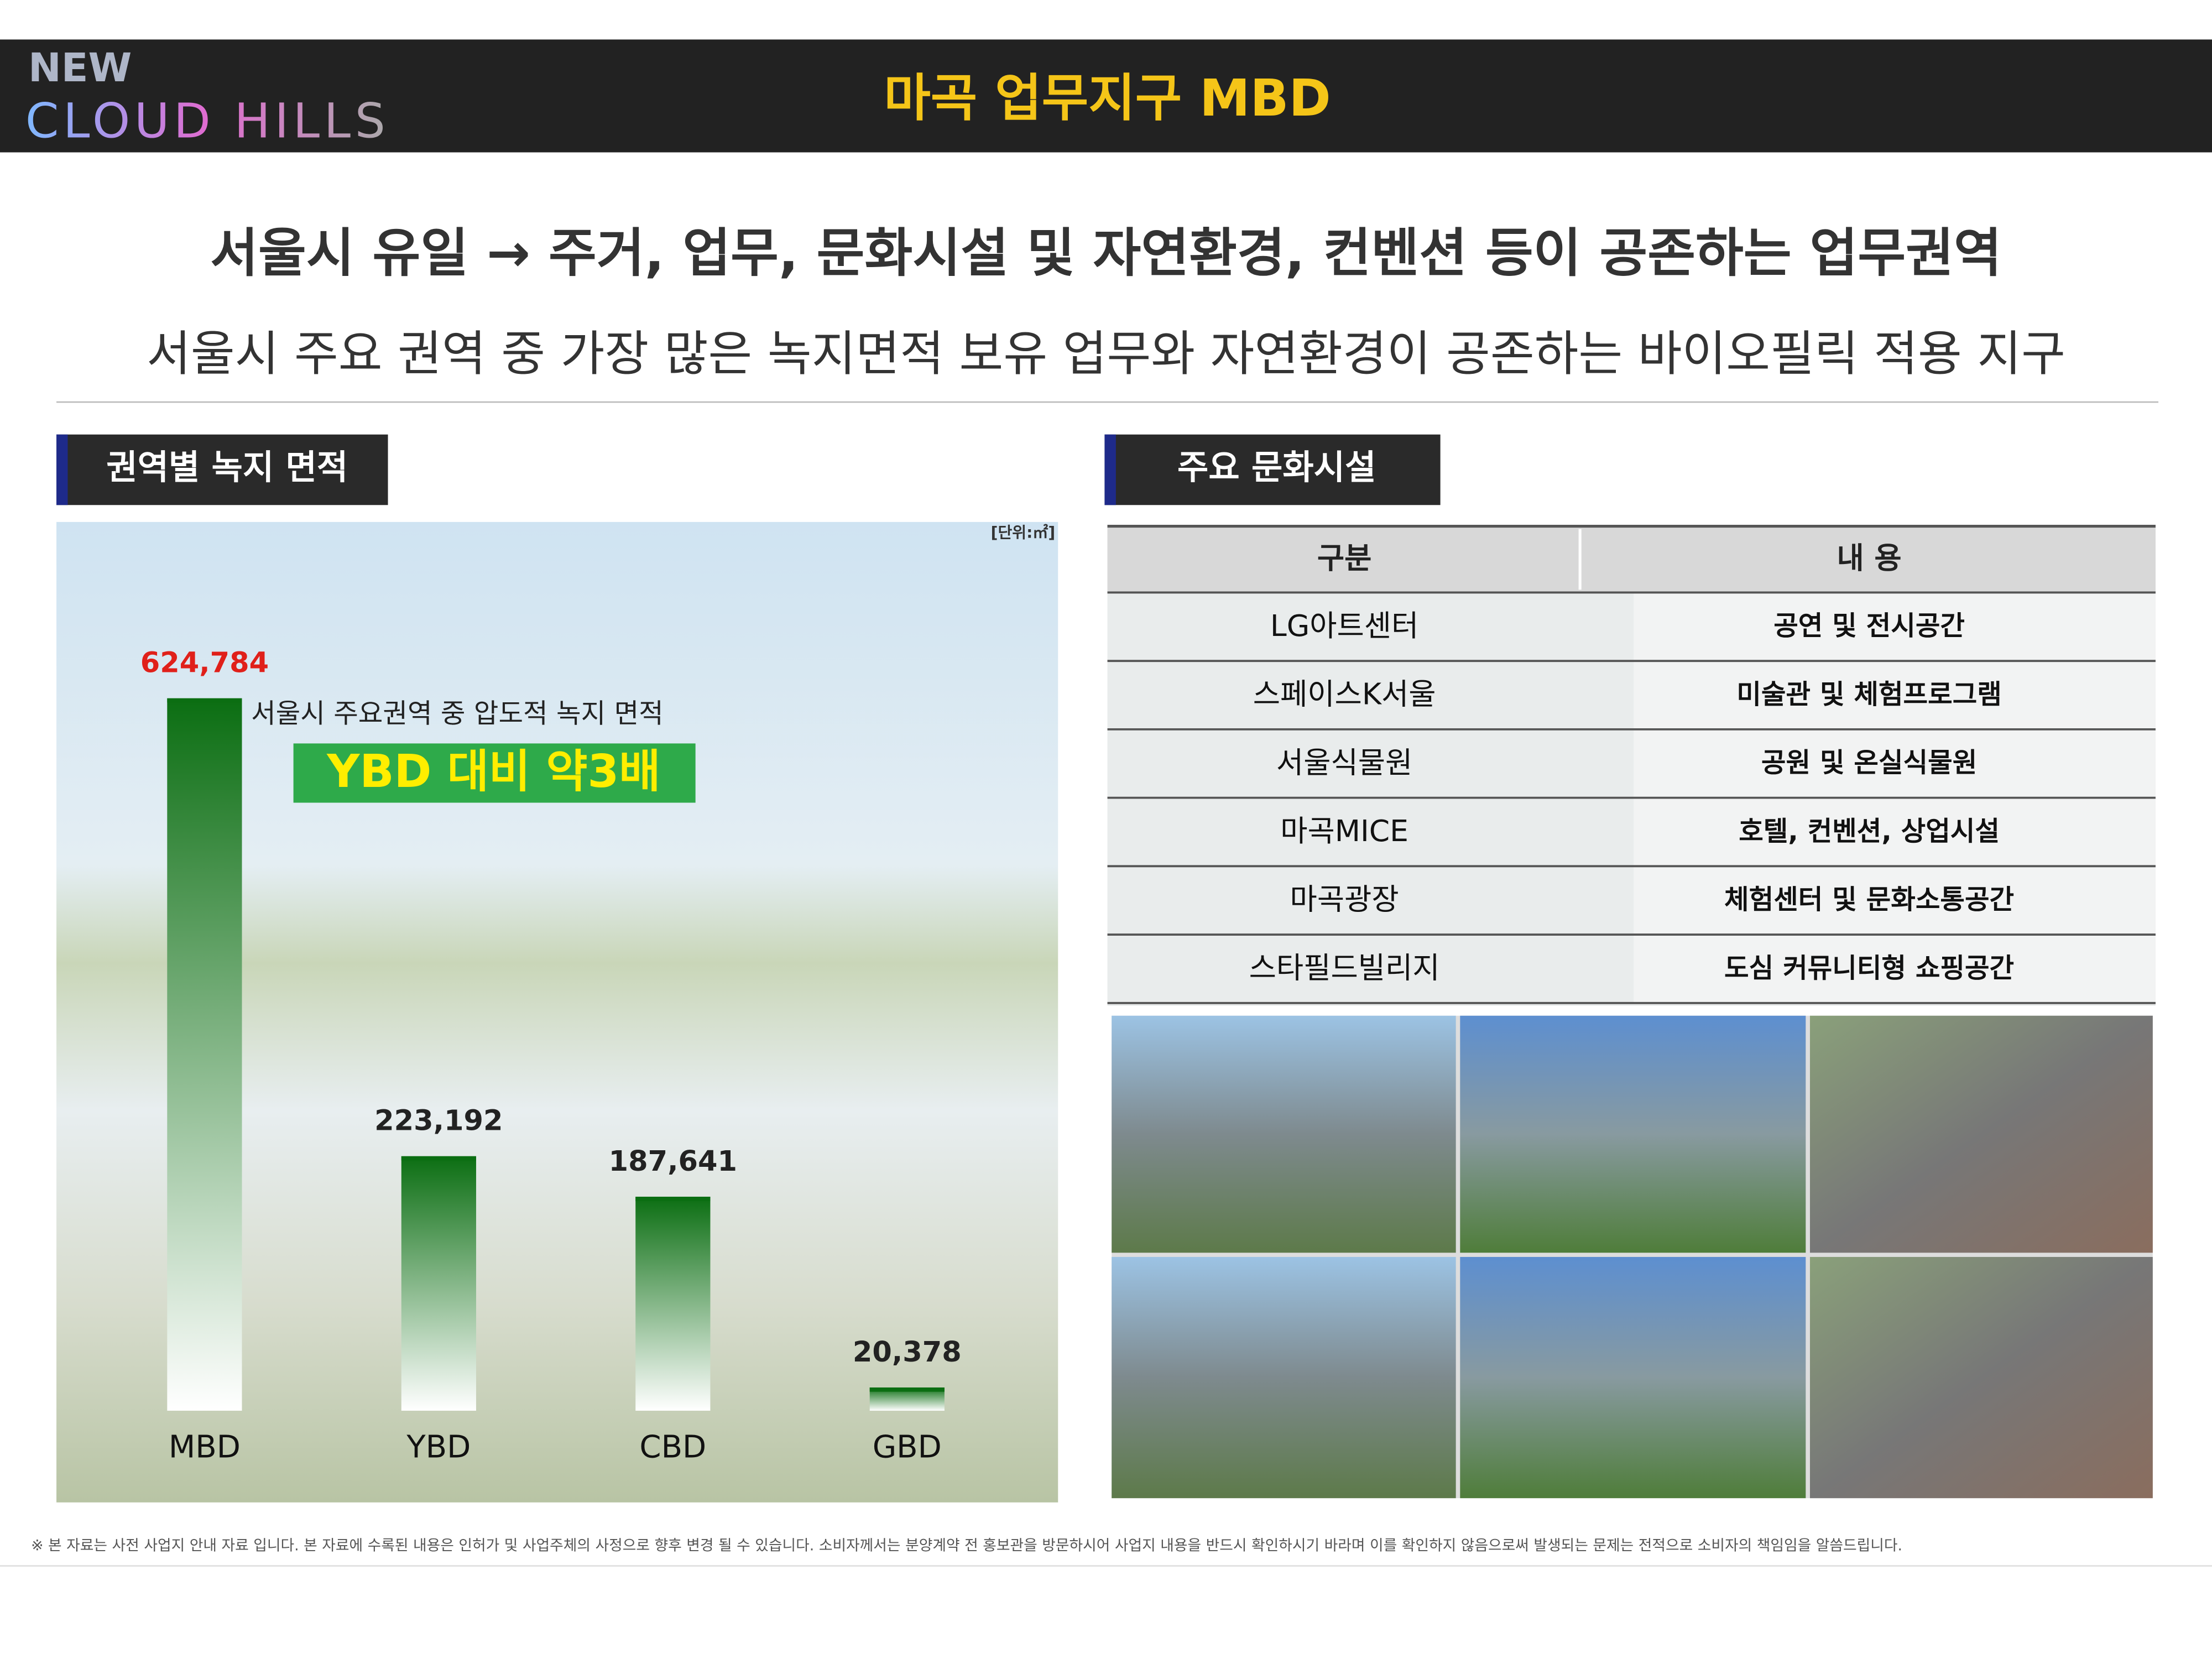 The image size is (2212, 1659). What do you see at coordinates (438, 1447) in the screenshot?
I see `x-tick-label: YBD` at bounding box center [438, 1447].